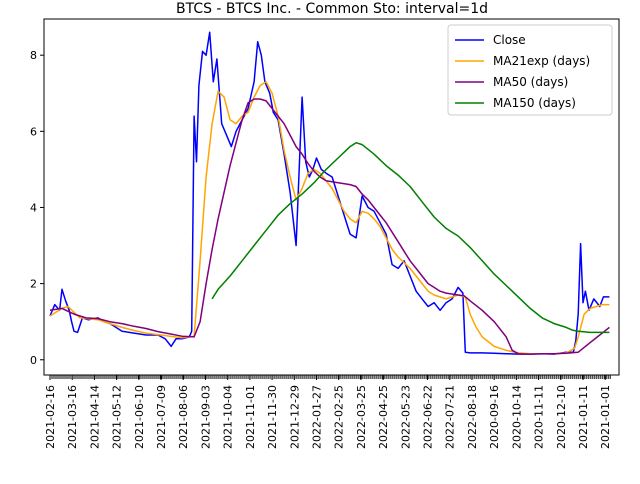 This screenshot has height=484, width=640. What do you see at coordinates (405, 417) in the screenshot?
I see `x-tick-label-16: 2022-05-23` at bounding box center [405, 417].